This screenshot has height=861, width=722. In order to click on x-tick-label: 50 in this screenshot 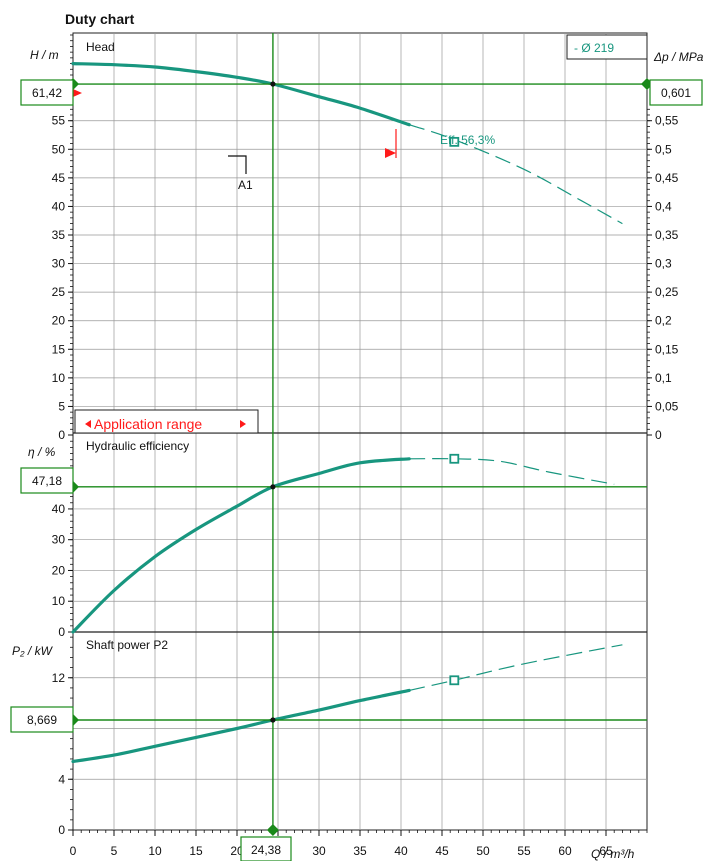, I will do `click(483, 851)`.